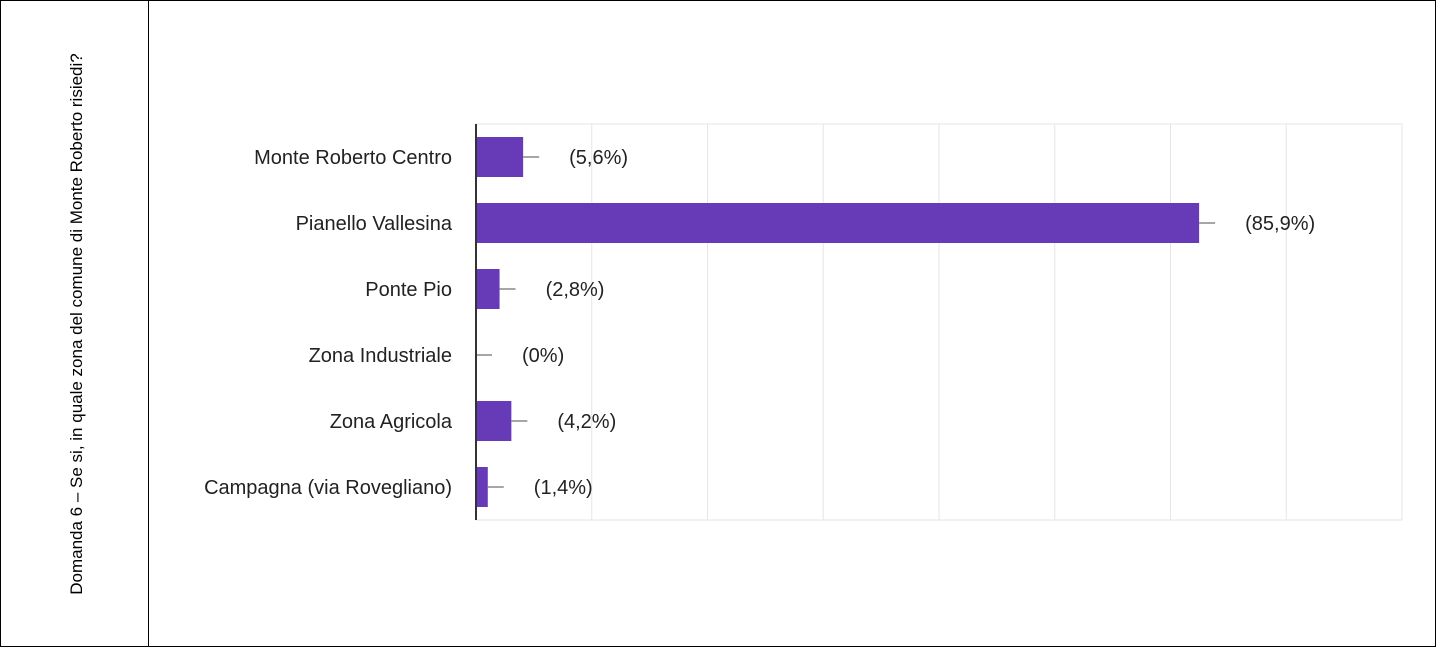  Describe the element at coordinates (563, 488) in the screenshot. I see `data-label: (1,4%)` at that location.